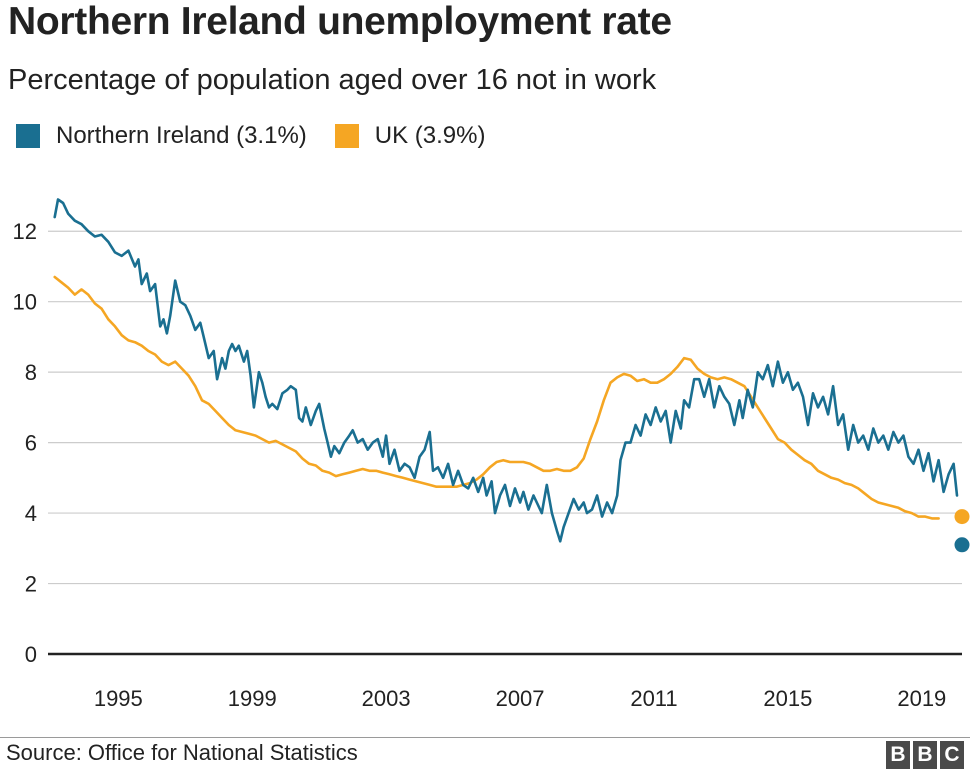 Image resolution: width=970 pixels, height=780 pixels. Describe the element at coordinates (31, 443) in the screenshot. I see `y-tick-label: 6` at that location.